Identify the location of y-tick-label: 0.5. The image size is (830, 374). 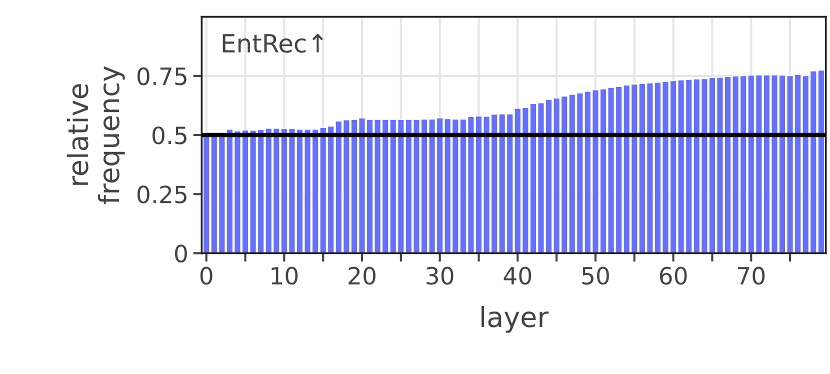
(169, 135).